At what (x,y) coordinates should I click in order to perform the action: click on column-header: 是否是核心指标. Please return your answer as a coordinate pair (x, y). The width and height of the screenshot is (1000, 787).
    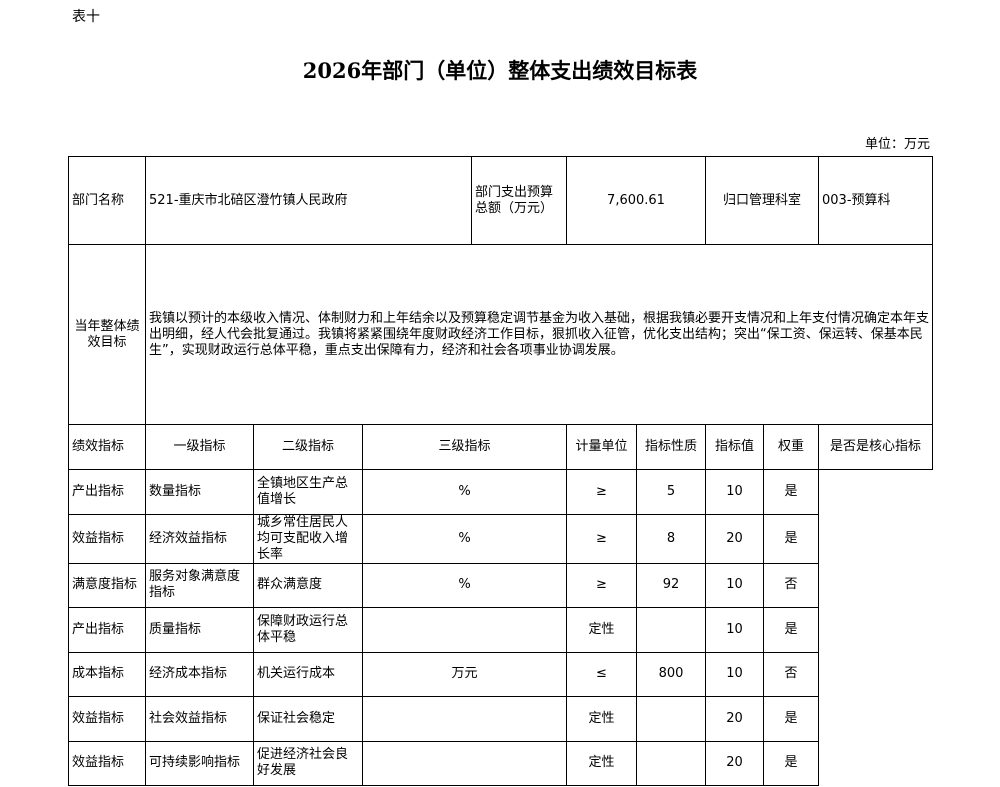
    Looking at the image, I should click on (875, 447).